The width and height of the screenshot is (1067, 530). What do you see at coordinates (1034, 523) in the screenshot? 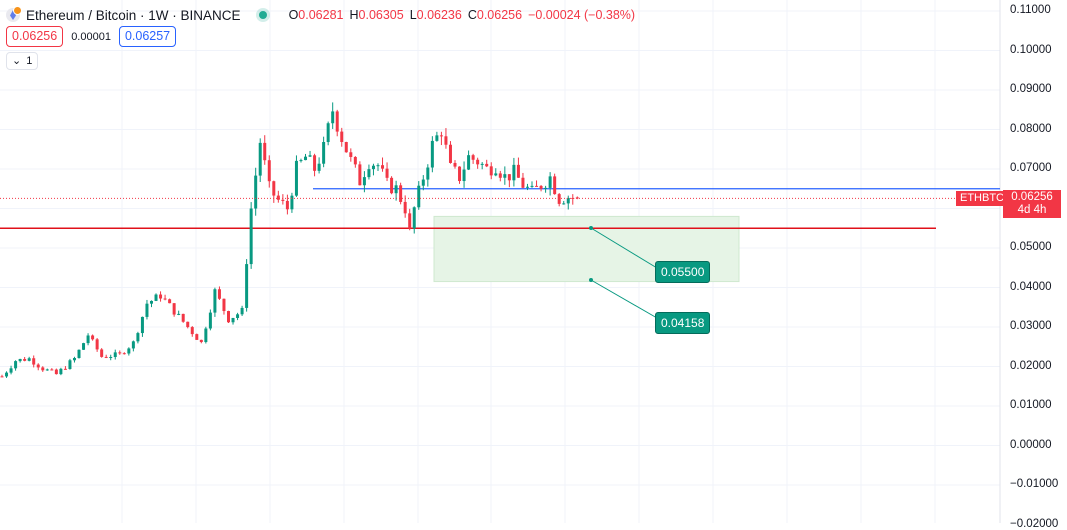
I see `price-axis-label: −0.02000` at bounding box center [1034, 523].